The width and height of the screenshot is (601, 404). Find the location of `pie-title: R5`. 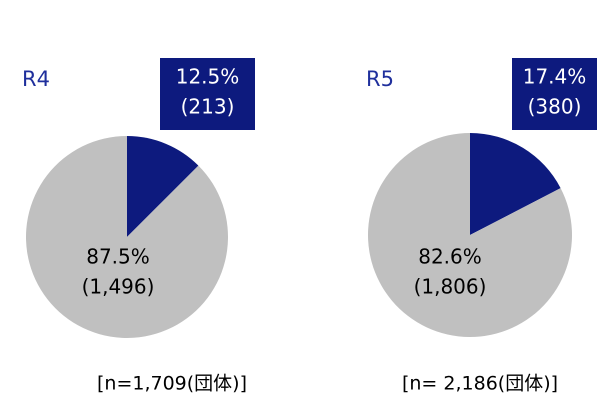

pie-title: R5 is located at coordinates (380, 79).